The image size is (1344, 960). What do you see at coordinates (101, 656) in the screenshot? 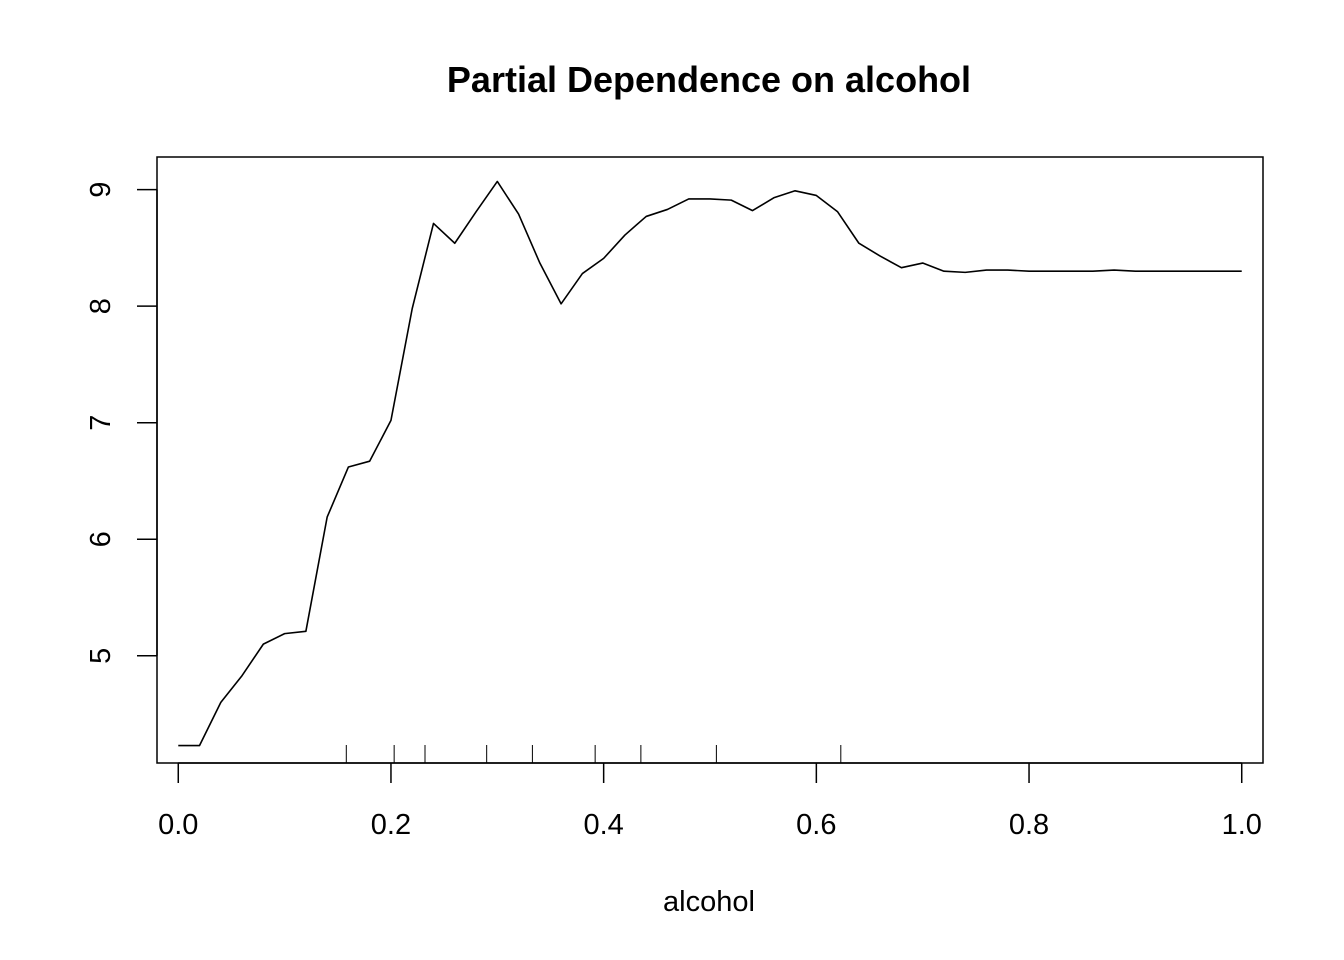
I see `y-tick-label: 5` at bounding box center [101, 656].